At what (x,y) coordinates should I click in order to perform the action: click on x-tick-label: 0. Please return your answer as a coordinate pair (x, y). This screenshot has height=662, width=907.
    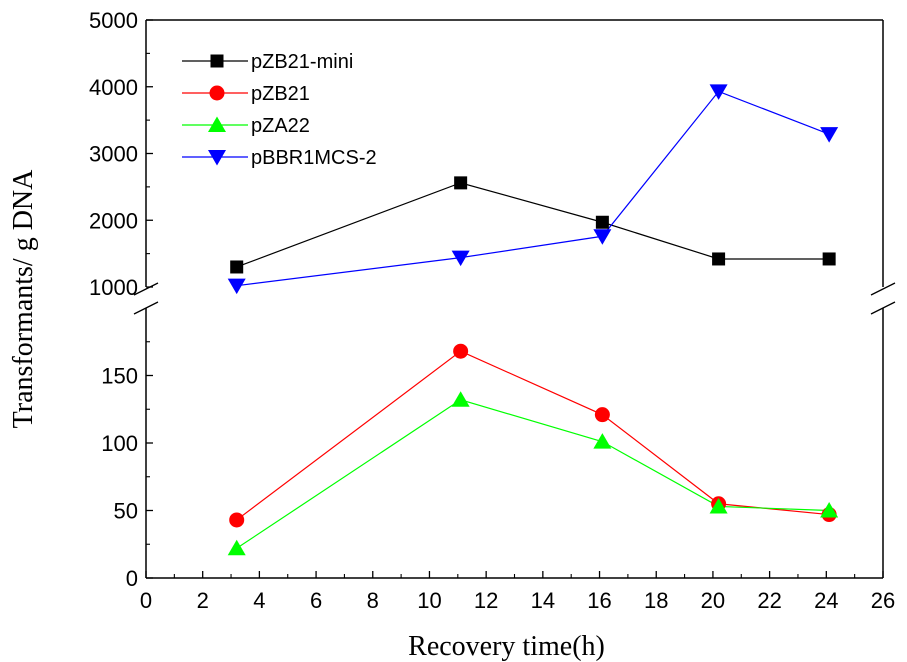
    Looking at the image, I should click on (146, 600).